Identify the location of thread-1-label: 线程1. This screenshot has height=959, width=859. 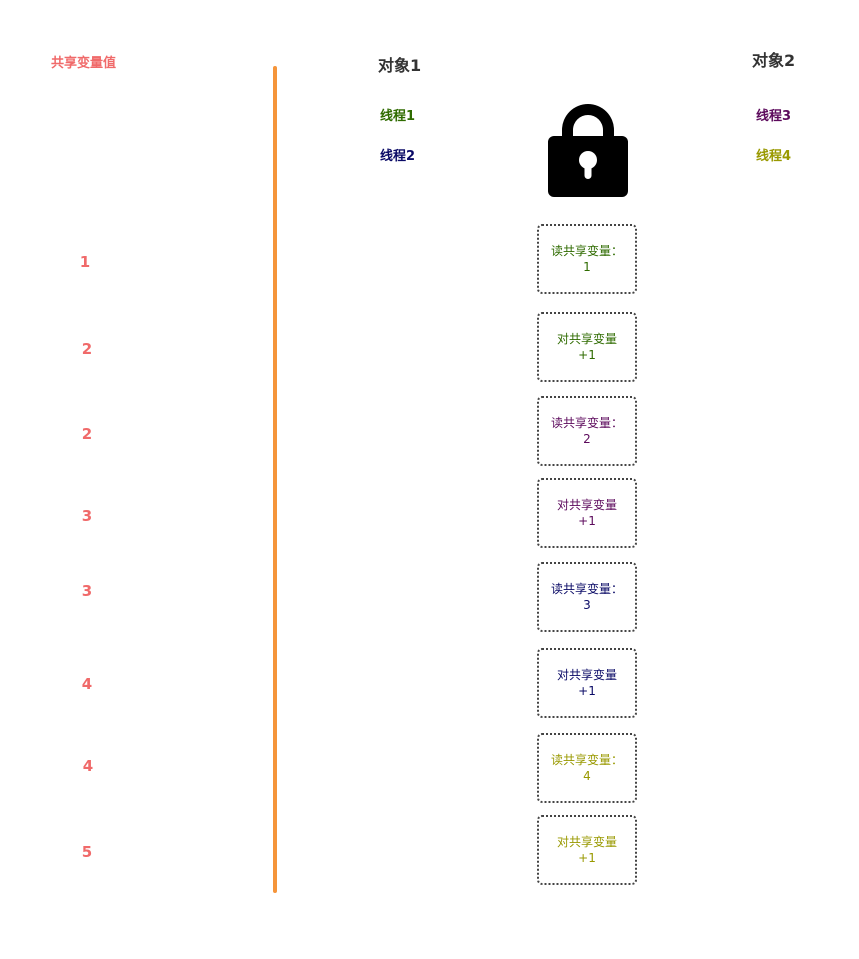
(398, 116).